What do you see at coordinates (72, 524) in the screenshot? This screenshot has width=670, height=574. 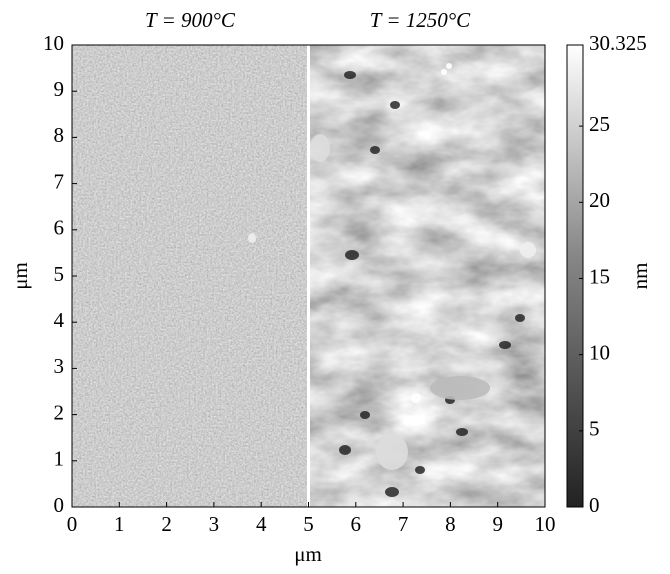 I see `x-tick-label: 0` at bounding box center [72, 524].